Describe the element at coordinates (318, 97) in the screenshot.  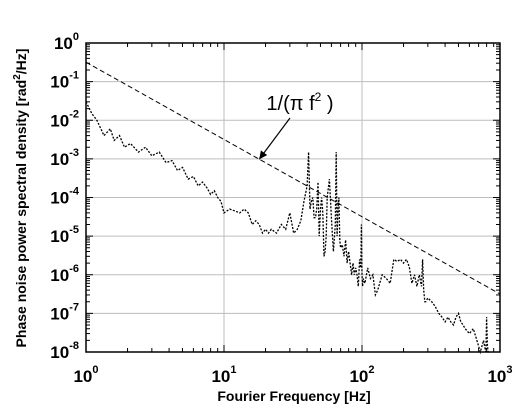
I see `annotation-label-sup: 2` at that location.